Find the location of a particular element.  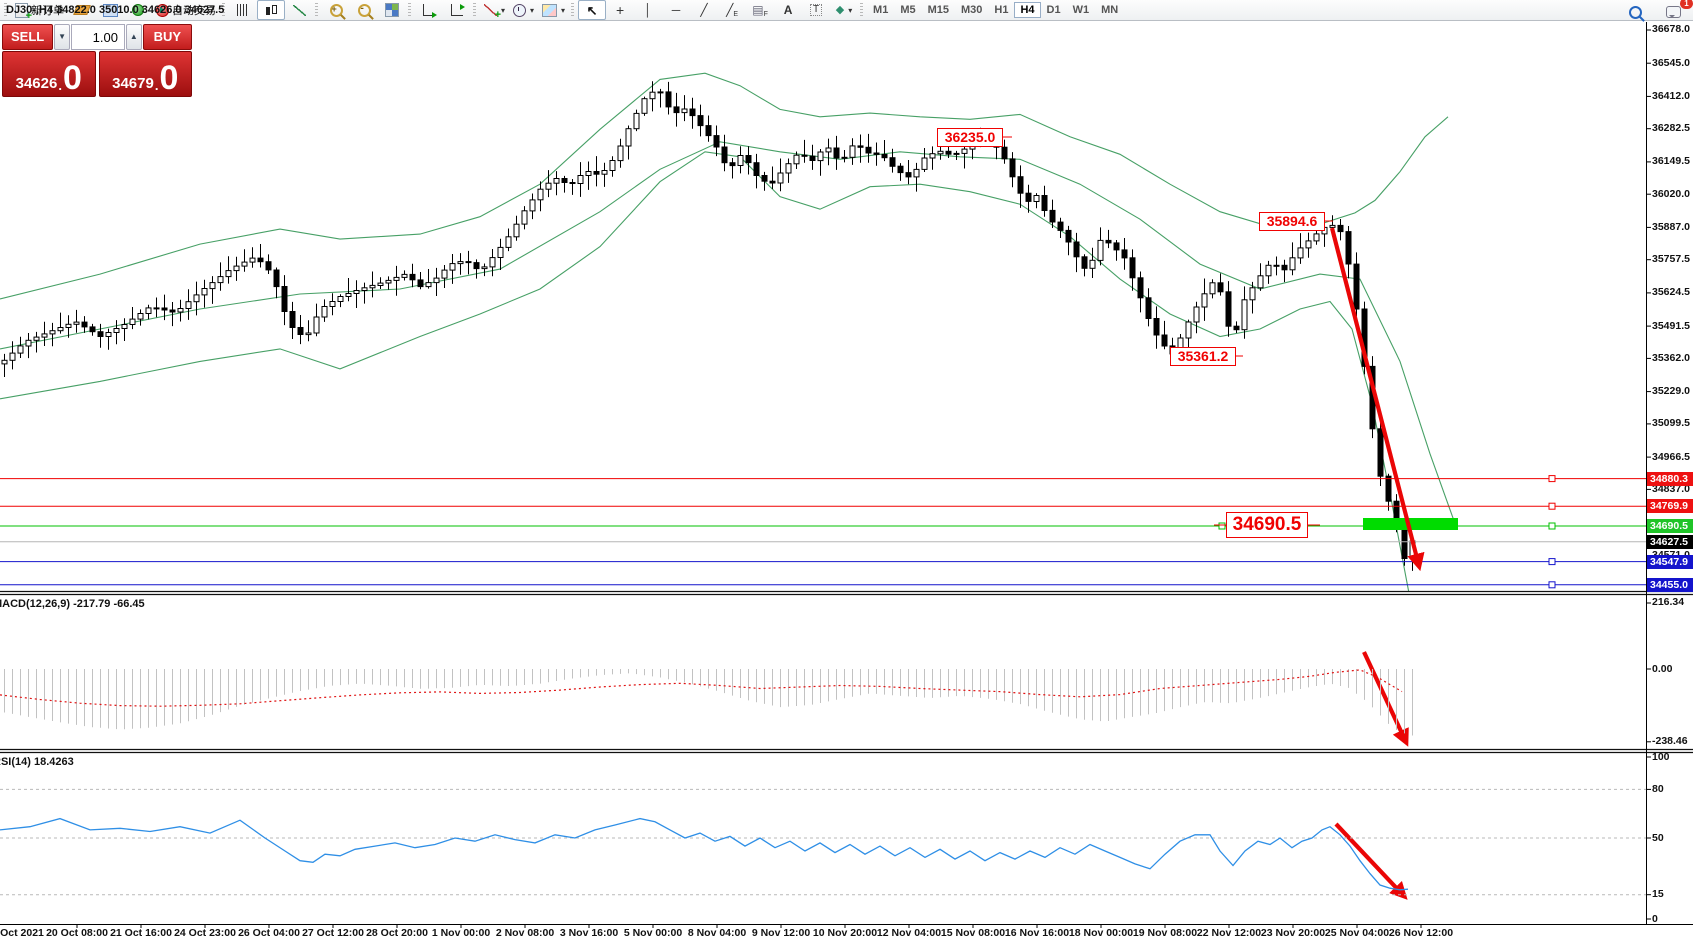

labelT-icon: T is located at coordinates (816, 10).